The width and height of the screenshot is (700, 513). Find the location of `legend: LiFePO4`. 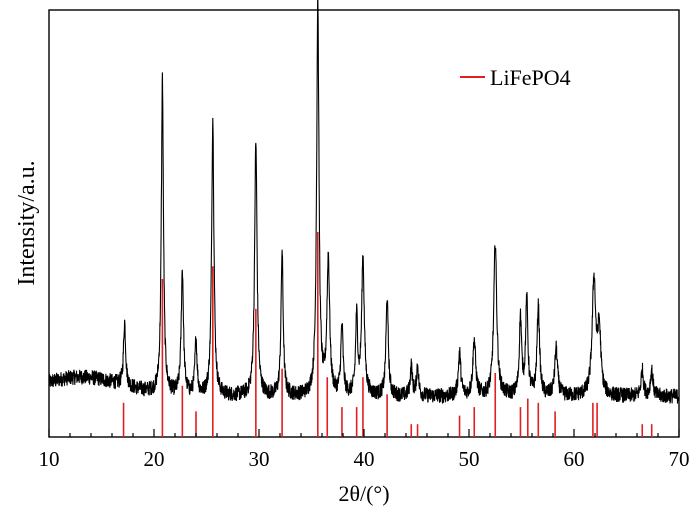

legend: LiFePO4 is located at coordinates (515, 77).